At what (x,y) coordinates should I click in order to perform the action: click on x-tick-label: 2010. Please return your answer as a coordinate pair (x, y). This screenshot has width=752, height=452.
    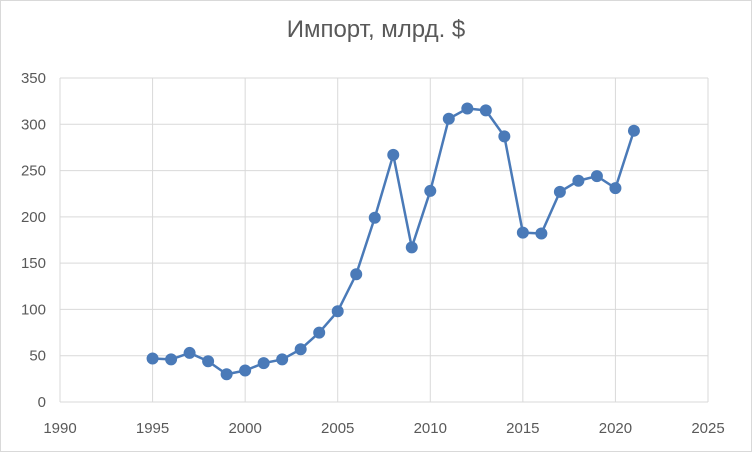
    Looking at the image, I should click on (430, 428).